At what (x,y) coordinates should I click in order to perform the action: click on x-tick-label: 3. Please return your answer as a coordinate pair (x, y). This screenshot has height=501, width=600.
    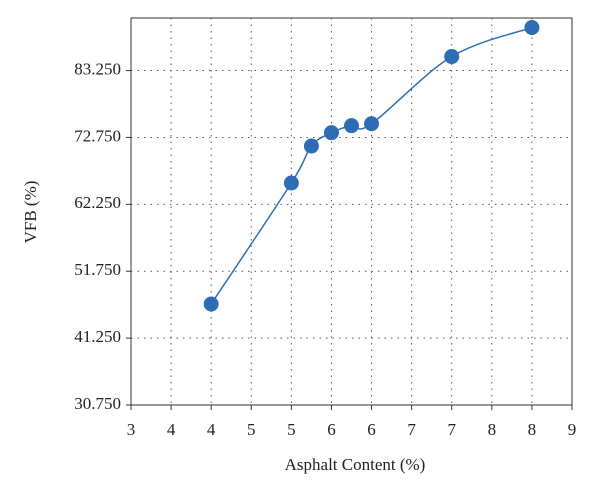
    Looking at the image, I should click on (131, 429).